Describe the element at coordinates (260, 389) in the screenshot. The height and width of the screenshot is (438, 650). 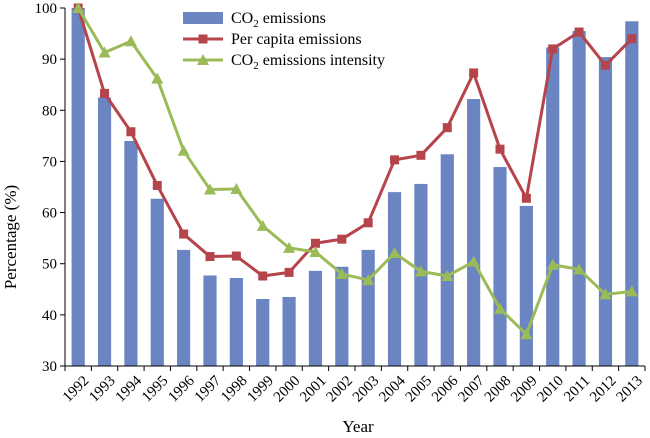
I see `x-tick-label: 1999` at that location.